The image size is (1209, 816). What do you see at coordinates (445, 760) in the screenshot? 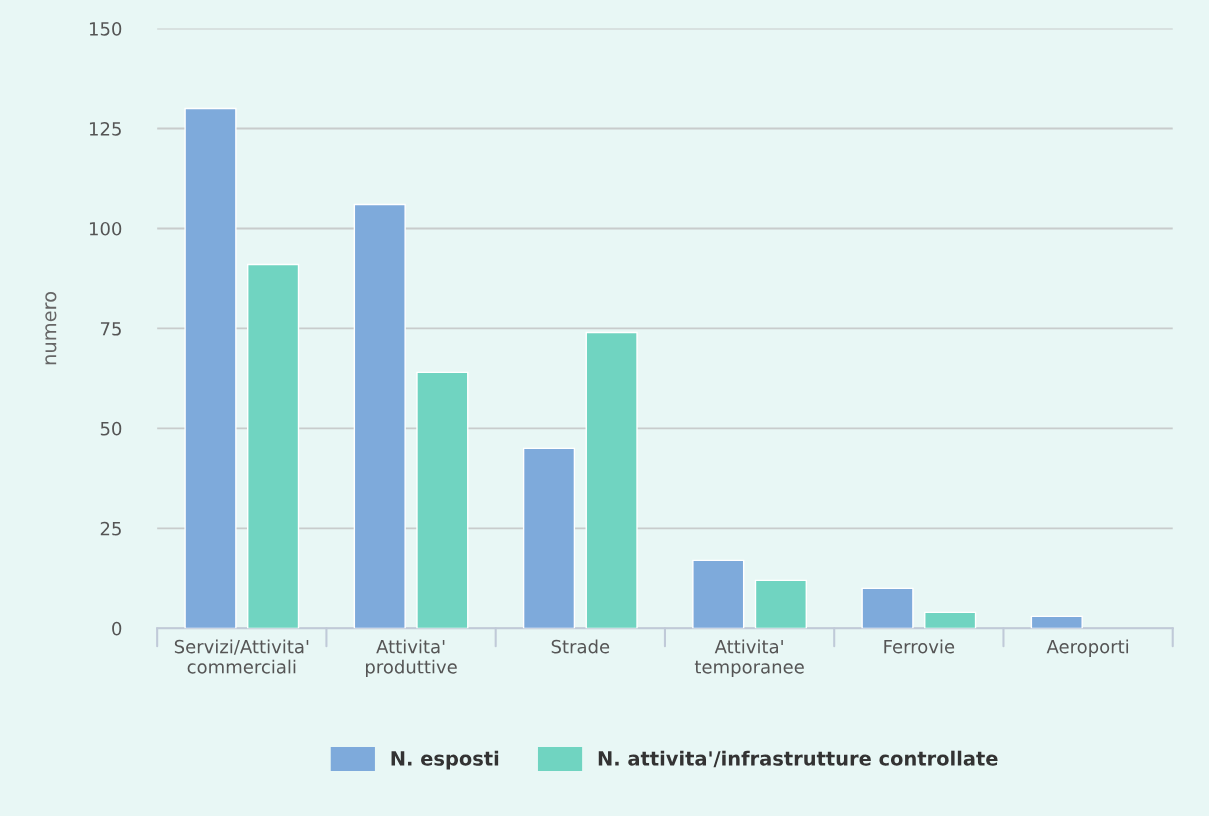
I see `legend-label: N. esposti` at bounding box center [445, 760].